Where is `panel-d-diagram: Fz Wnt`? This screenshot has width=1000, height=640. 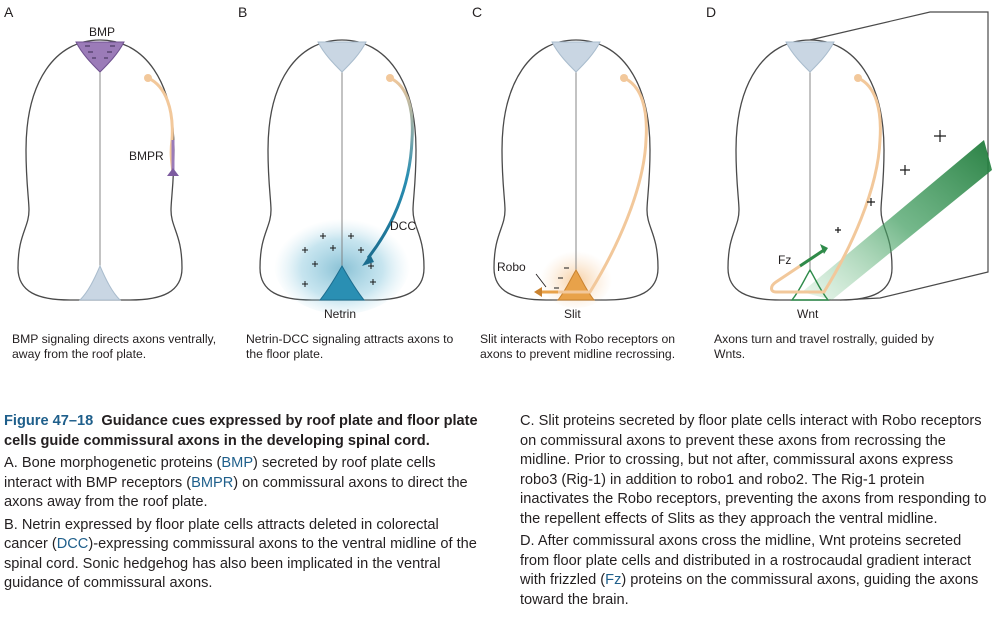
panel-d-diagram: Fz Wnt is located at coordinates (859, 166).